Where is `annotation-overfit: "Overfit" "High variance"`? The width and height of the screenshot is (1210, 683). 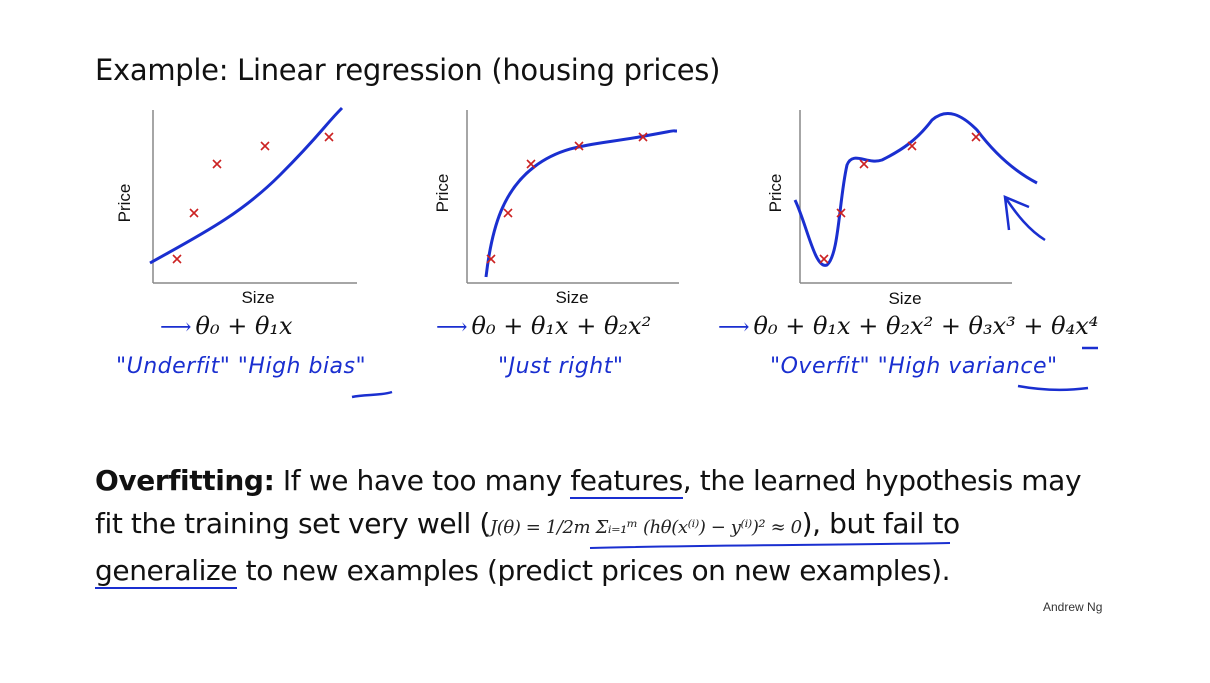
annotation-overfit: "Overfit" "High variance" is located at coordinates (914, 366).